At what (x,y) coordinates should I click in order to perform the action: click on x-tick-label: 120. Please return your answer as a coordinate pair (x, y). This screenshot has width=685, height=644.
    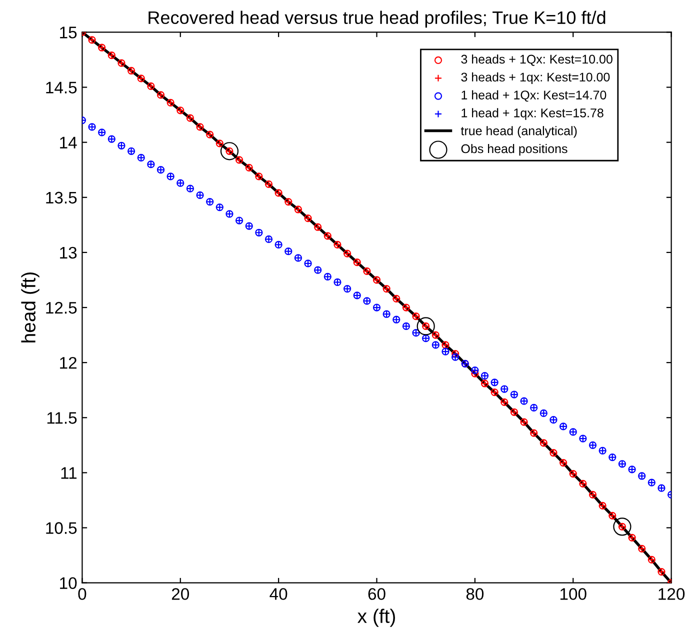
    Looking at the image, I should click on (671, 594).